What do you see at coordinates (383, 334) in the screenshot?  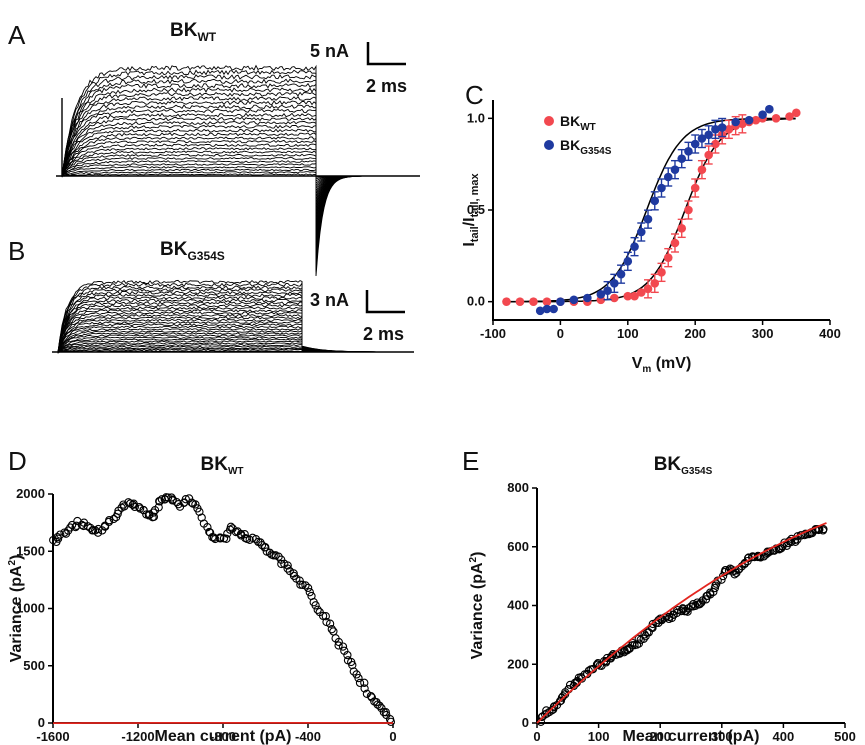 I see `panel-b-scale-time: 2 ms` at bounding box center [383, 334].